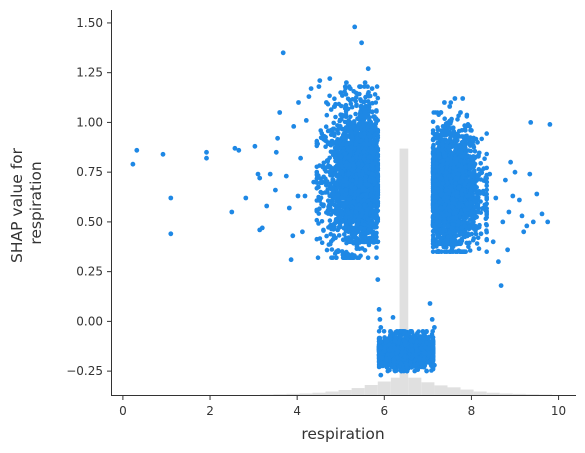 This screenshot has height=453, width=585. Describe the element at coordinates (346, 165) in the screenshot. I see `data-point-2049` at that location.